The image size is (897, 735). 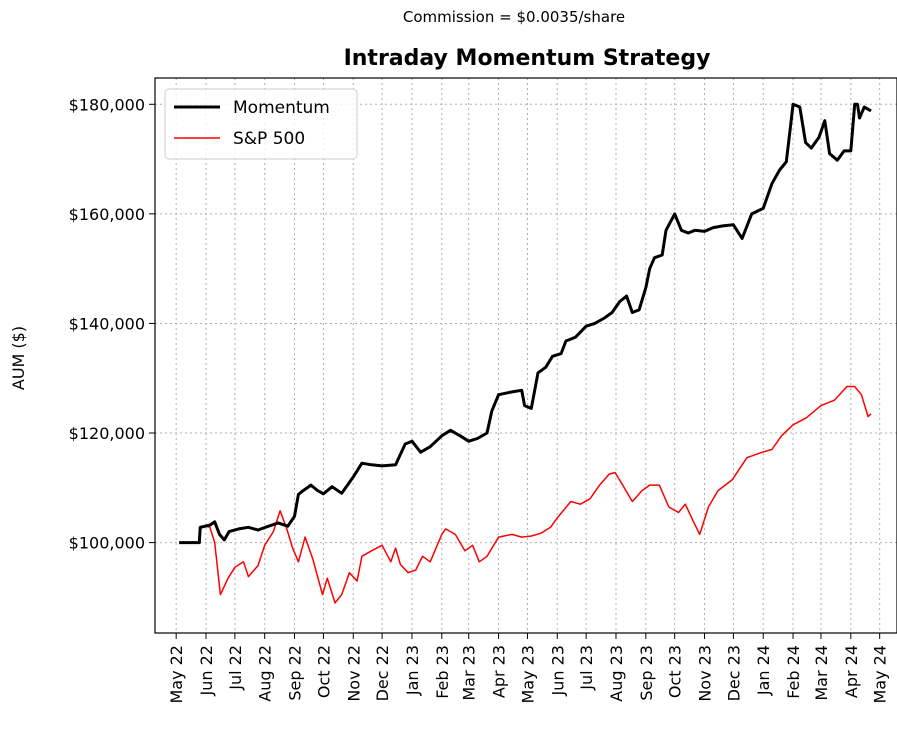 What do you see at coordinates (616, 673) in the screenshot?
I see `x-tick-label: Aug 23` at bounding box center [616, 673].